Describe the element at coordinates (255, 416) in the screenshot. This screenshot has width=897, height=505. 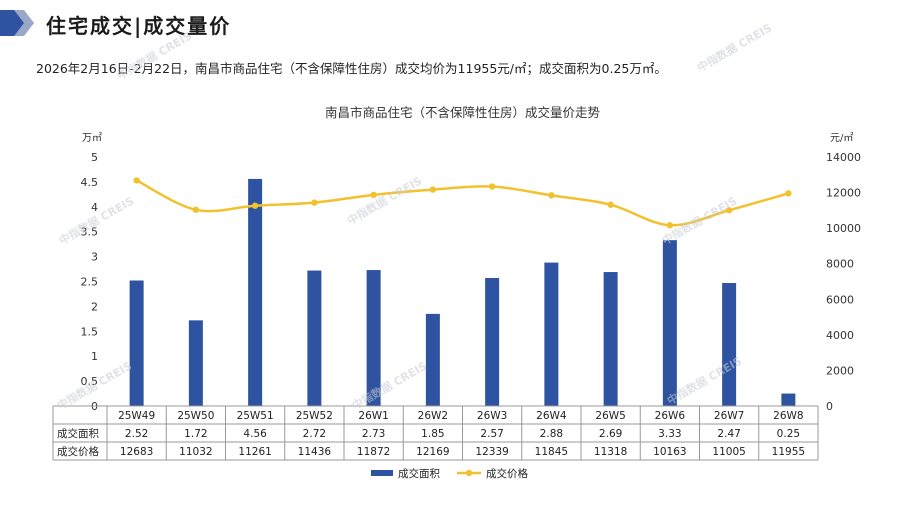
I see `x-category-label: 25W51` at that location.